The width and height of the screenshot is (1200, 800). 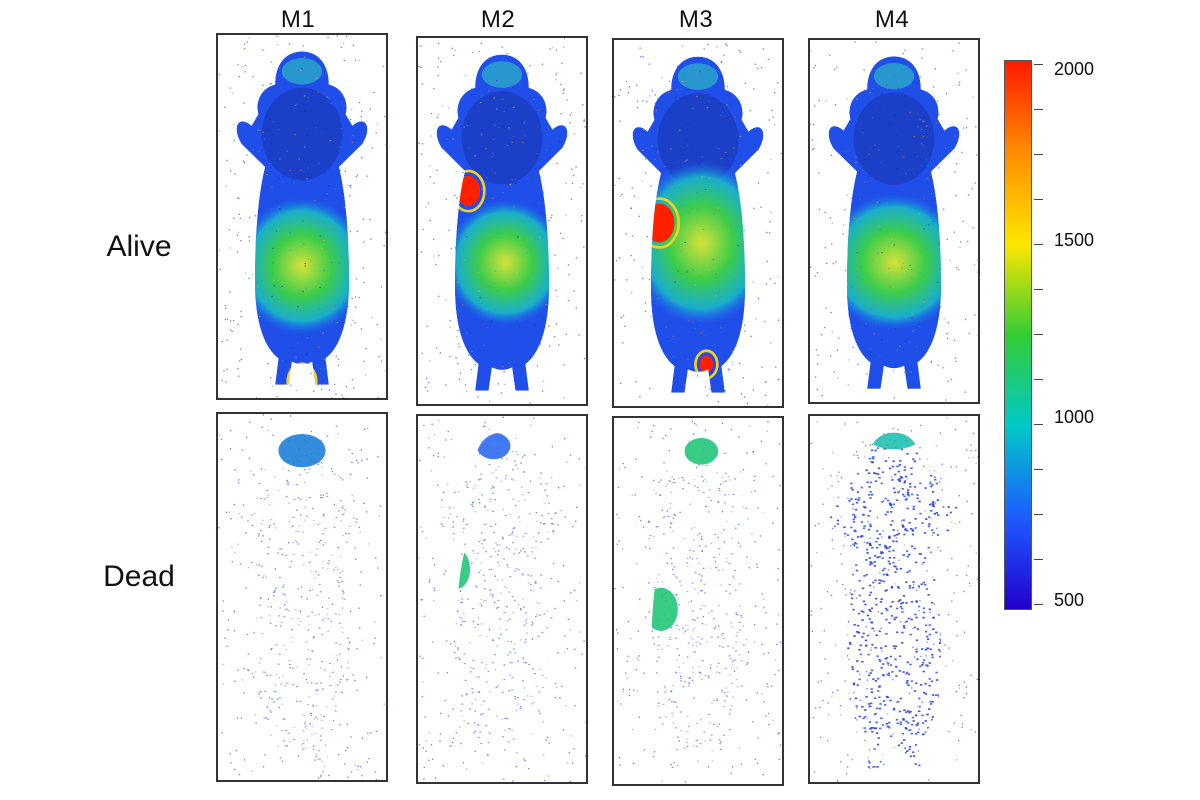 I want to click on column-label-m2: M2, so click(x=498, y=20).